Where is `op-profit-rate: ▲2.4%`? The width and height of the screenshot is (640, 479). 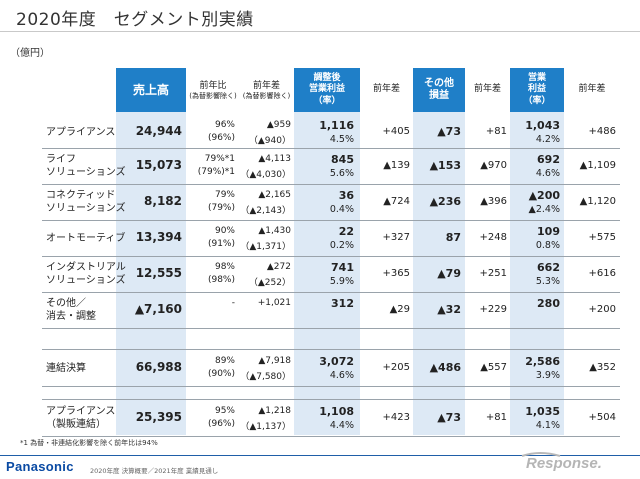
op-profit-rate: ▲2.4% is located at coordinates (544, 209).